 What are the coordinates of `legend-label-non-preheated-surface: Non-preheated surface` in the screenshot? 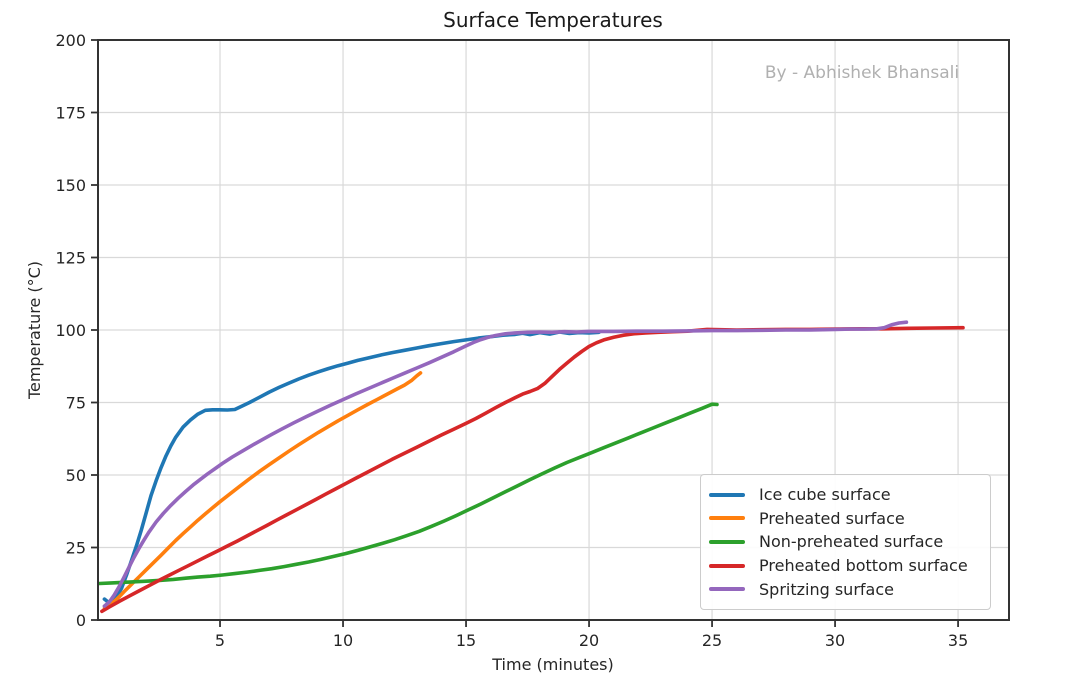 It's located at (851, 542).